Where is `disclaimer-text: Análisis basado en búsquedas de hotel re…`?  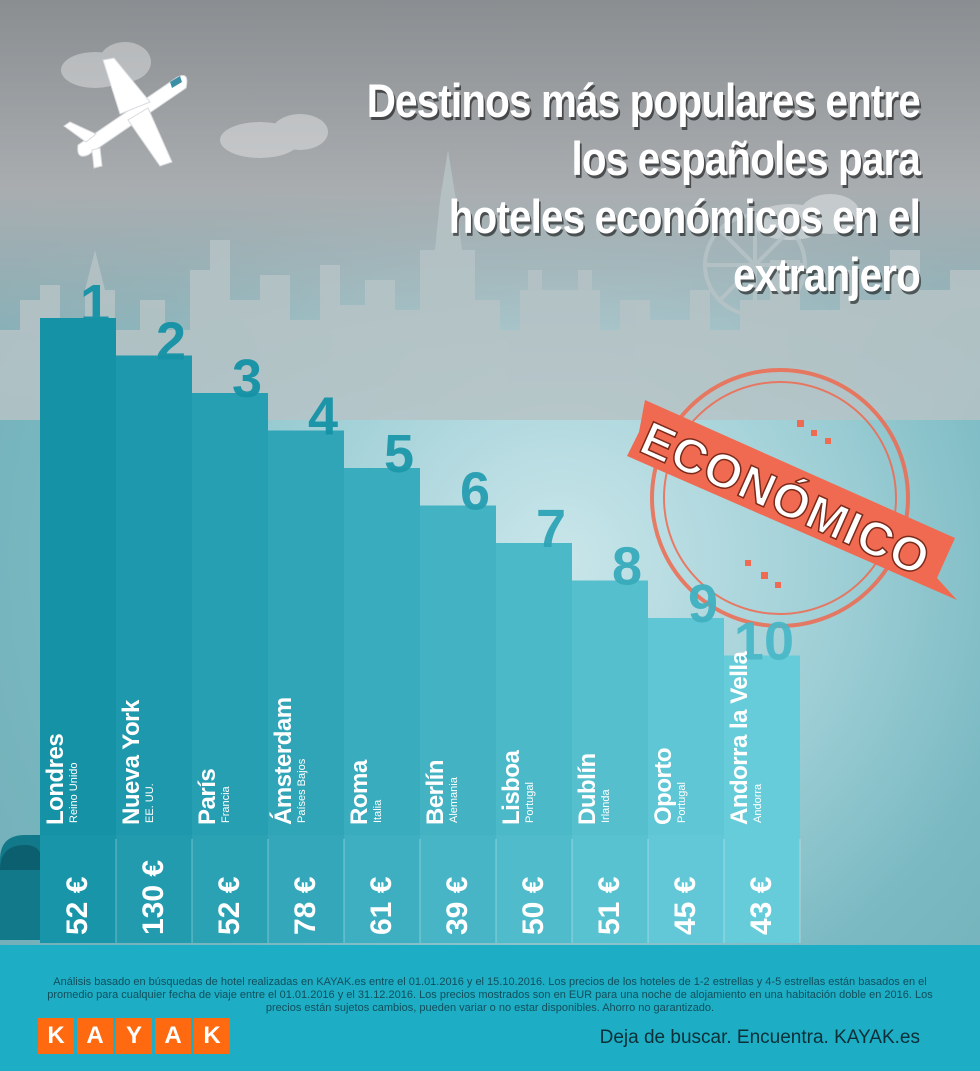 disclaimer-text: Análisis basado en búsquedas de hotel re… is located at coordinates (490, 995).